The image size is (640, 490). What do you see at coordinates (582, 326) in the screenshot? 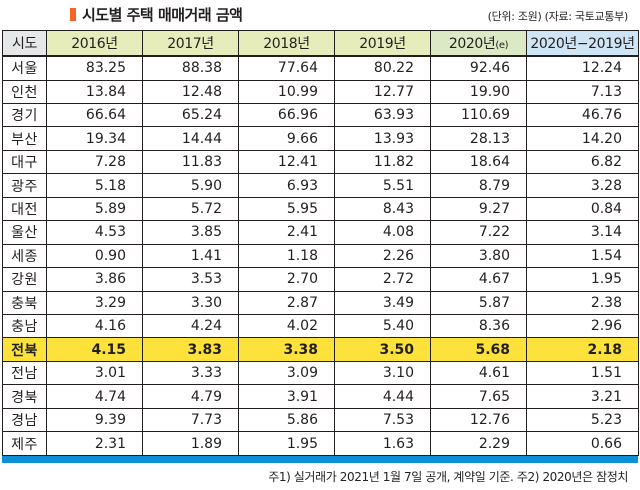
I see `value-cell: 2.96` at bounding box center [582, 326].